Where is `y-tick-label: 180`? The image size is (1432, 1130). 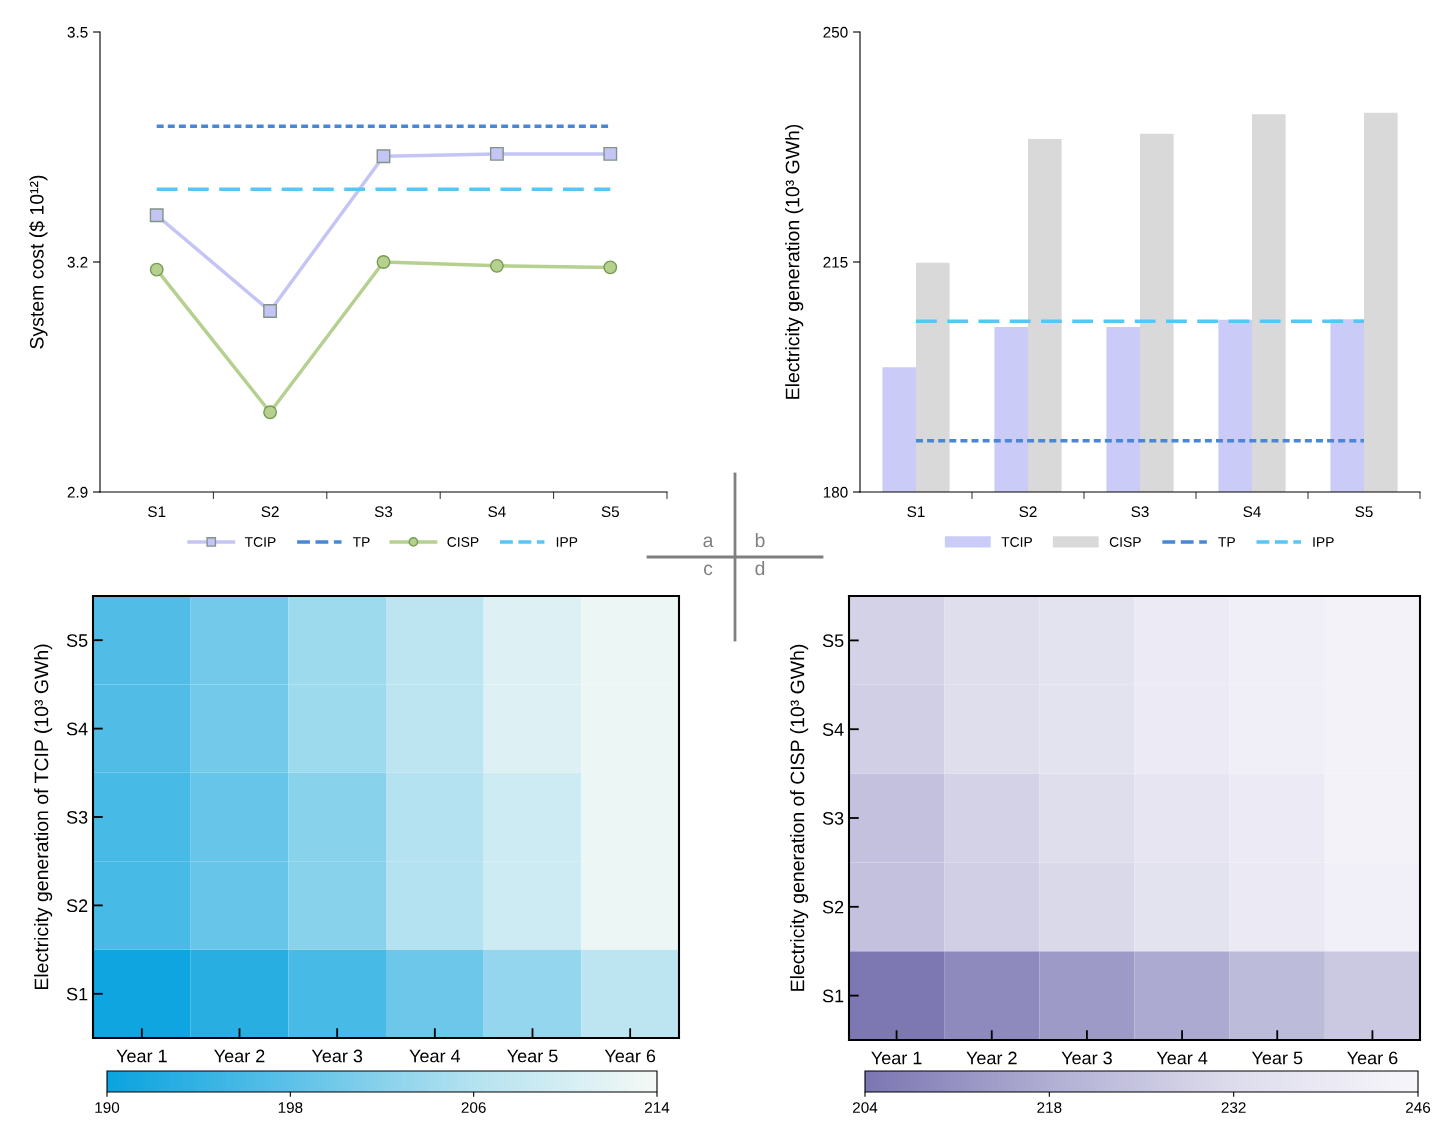 y-tick-label: 180 is located at coordinates (835, 492).